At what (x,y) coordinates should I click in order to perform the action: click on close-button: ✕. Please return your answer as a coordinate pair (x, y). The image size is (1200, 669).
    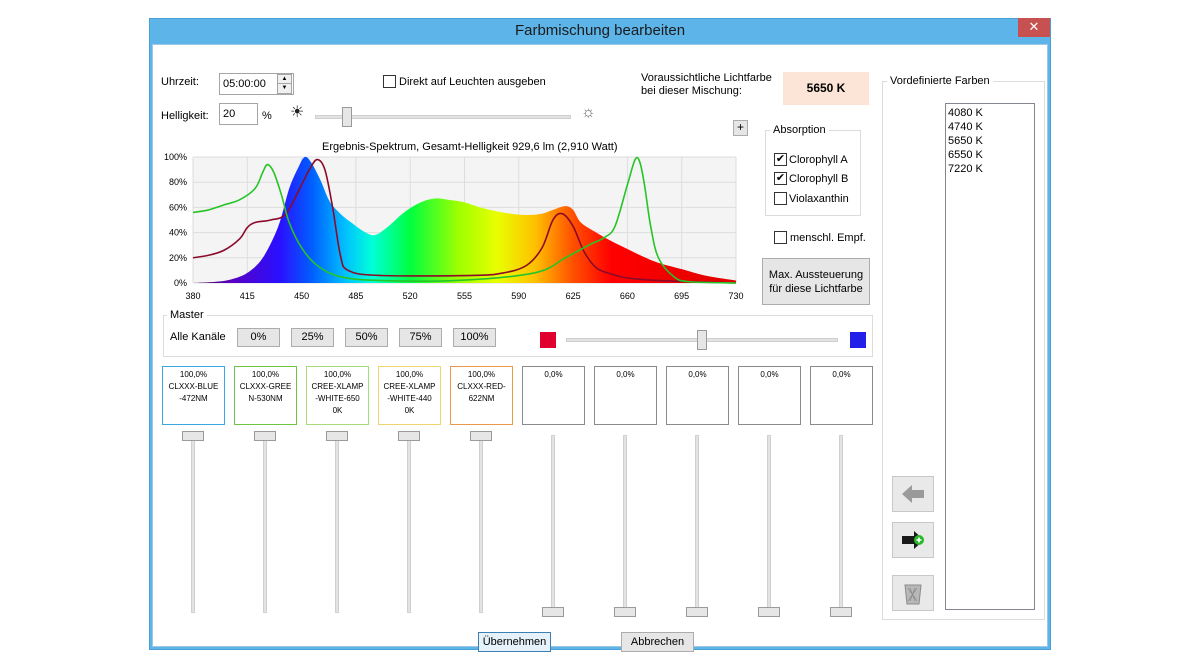
    Looking at the image, I should click on (1034, 27).